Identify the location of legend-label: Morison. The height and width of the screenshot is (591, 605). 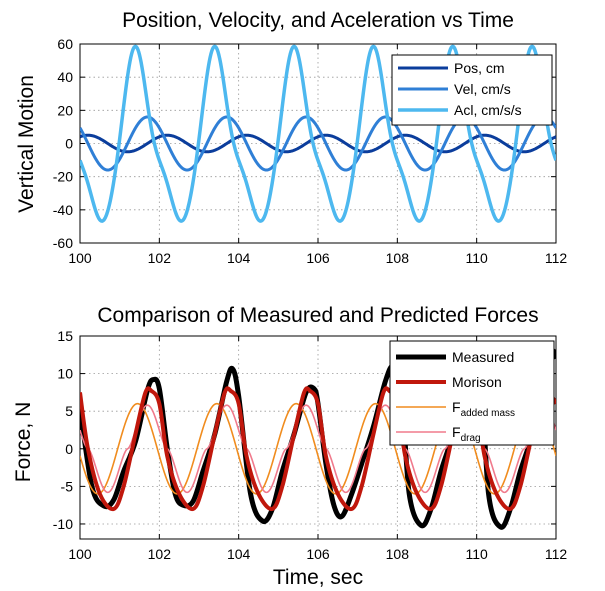
(477, 382).